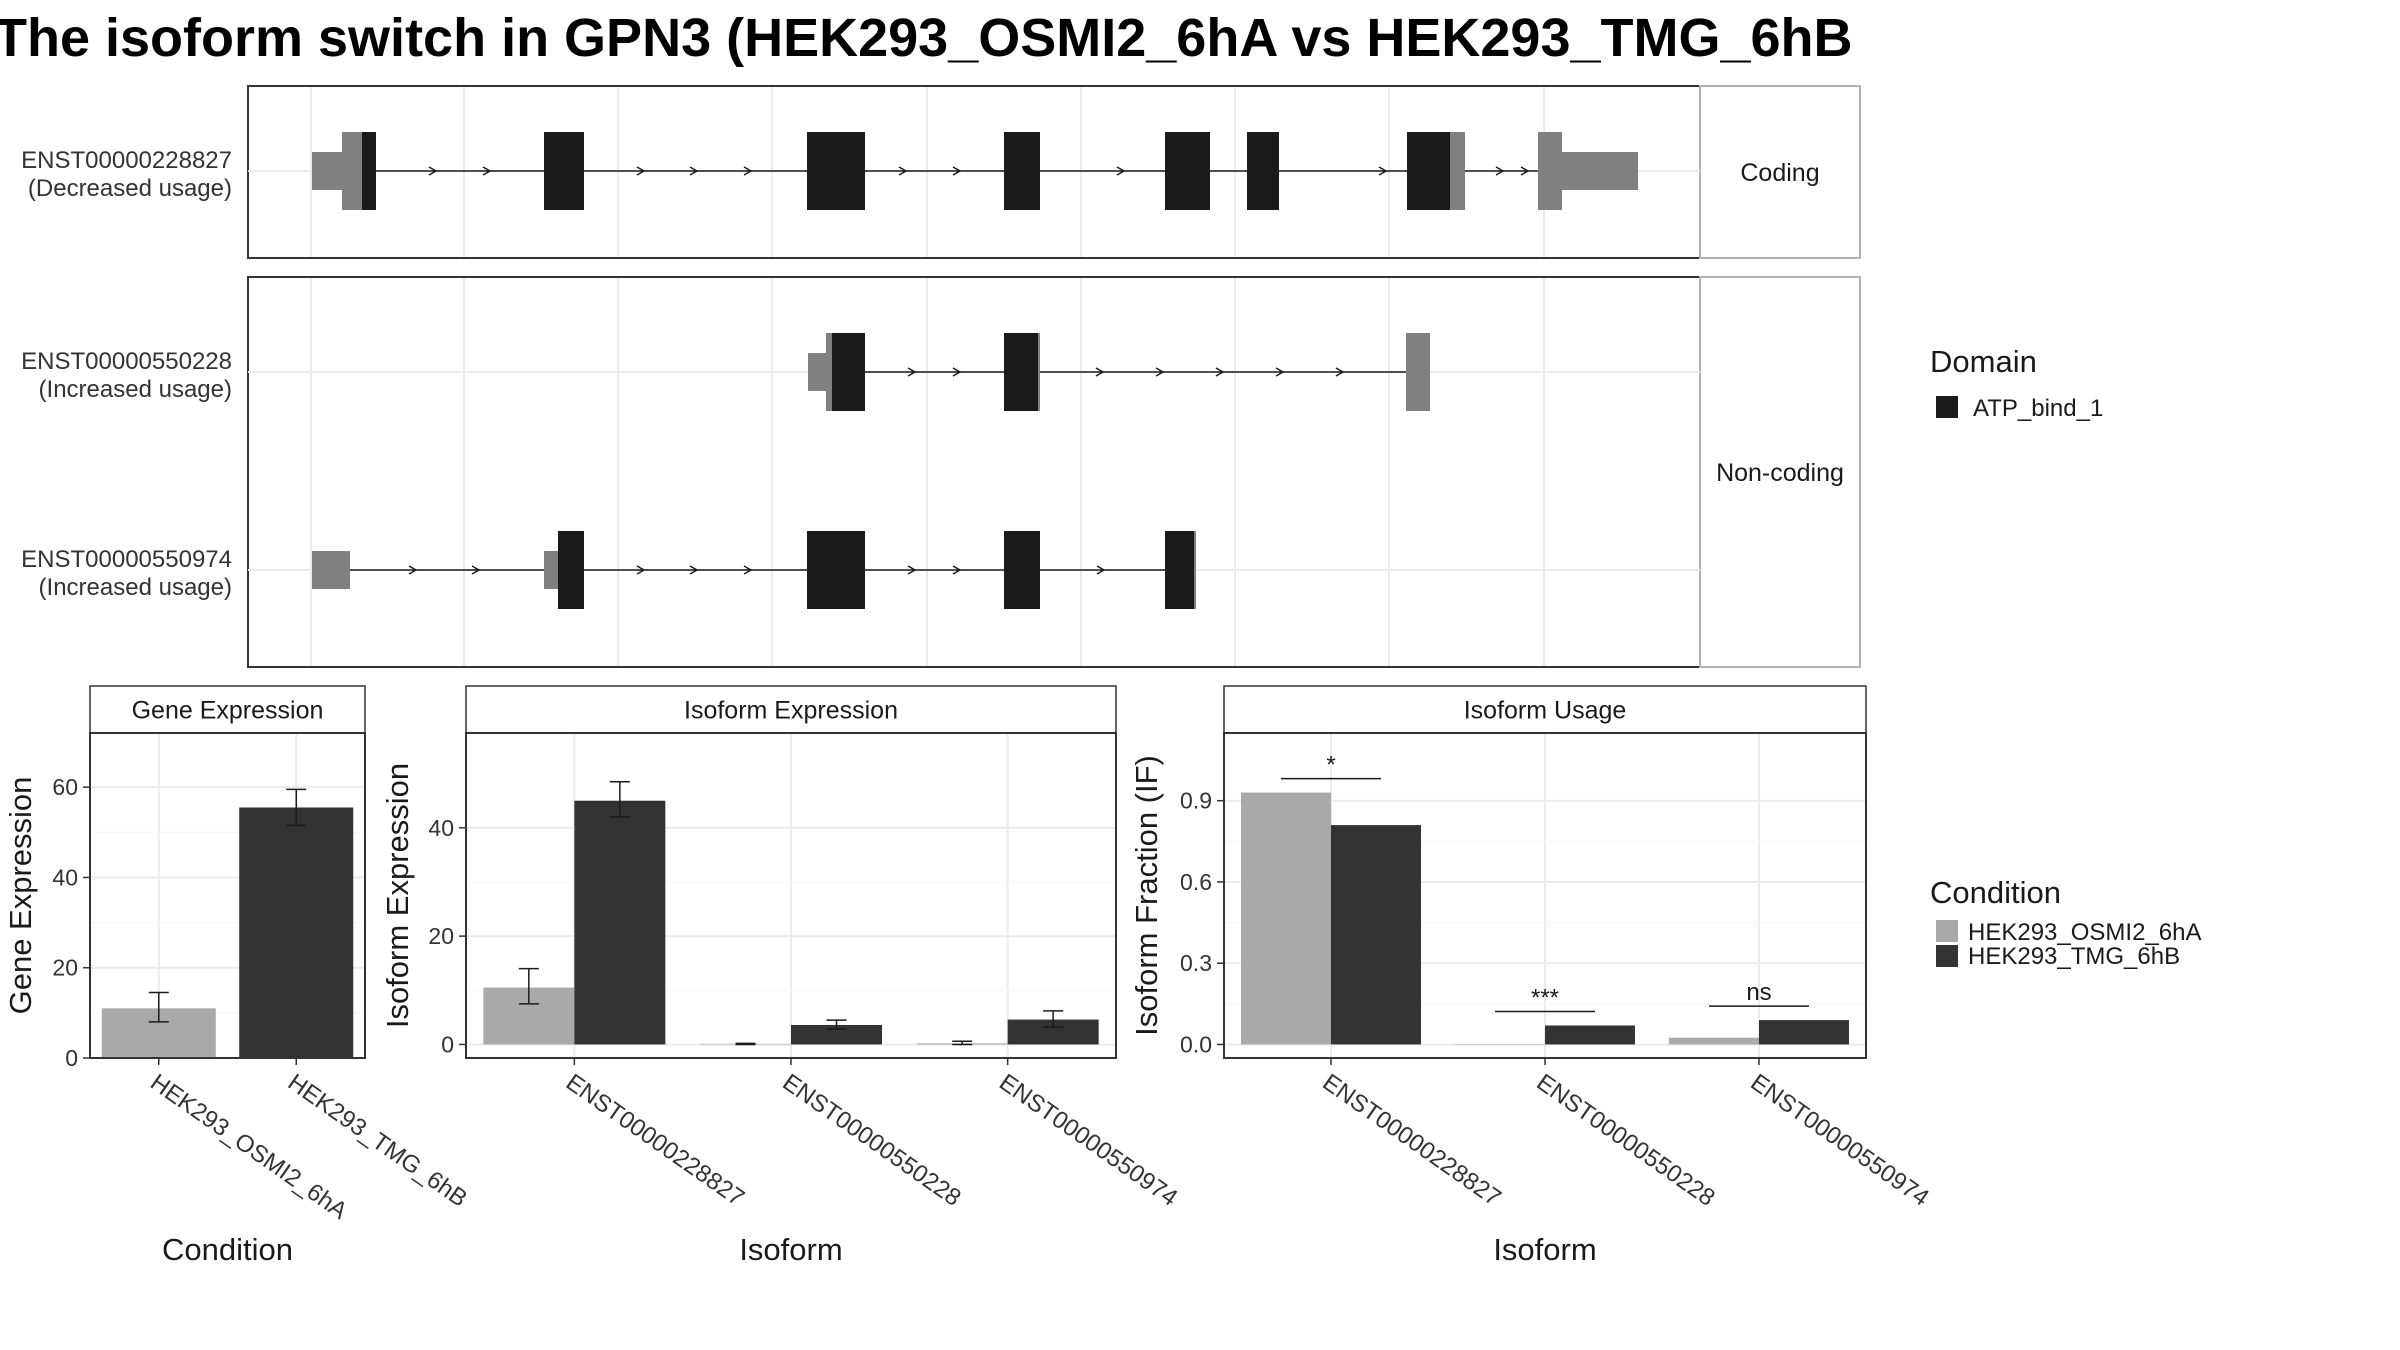  What do you see at coordinates (126, 361) in the screenshot?
I see `transcript-id-label: ENST00000550228` at bounding box center [126, 361].